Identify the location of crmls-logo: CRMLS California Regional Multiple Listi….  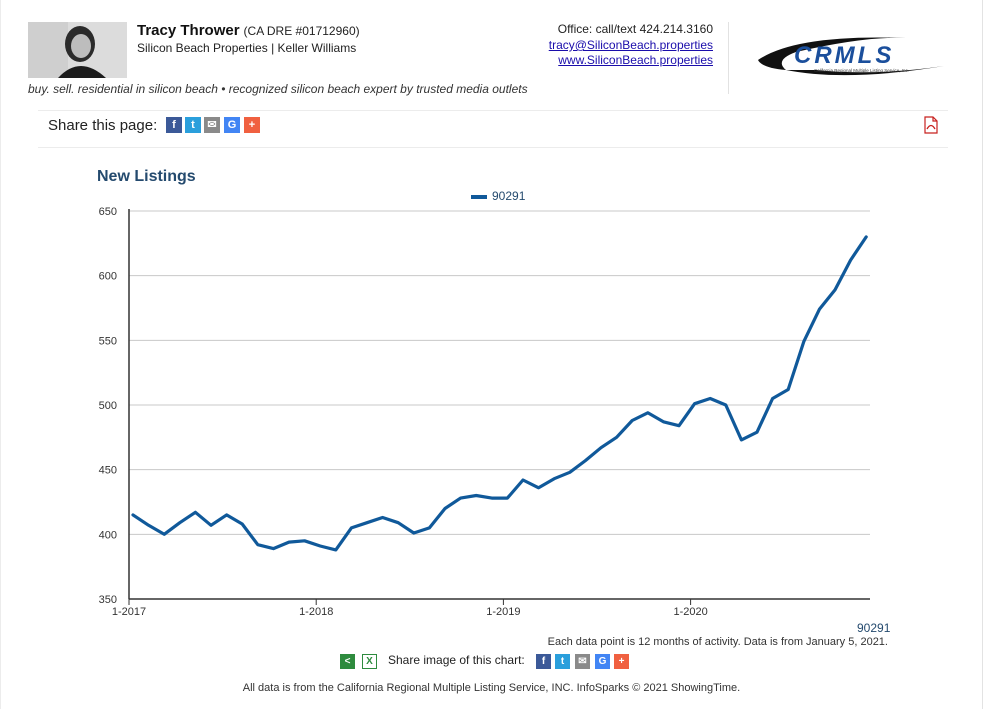
(851, 58).